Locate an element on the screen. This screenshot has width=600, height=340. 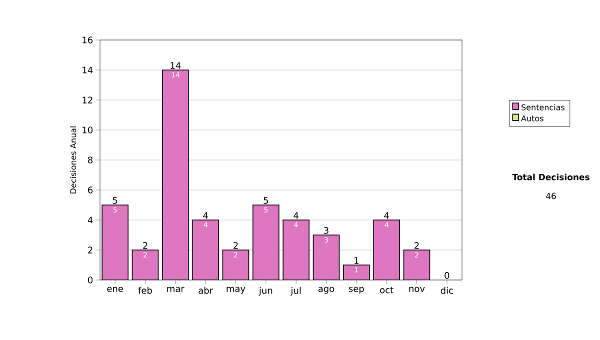
total-label: 14 is located at coordinates (175, 65).